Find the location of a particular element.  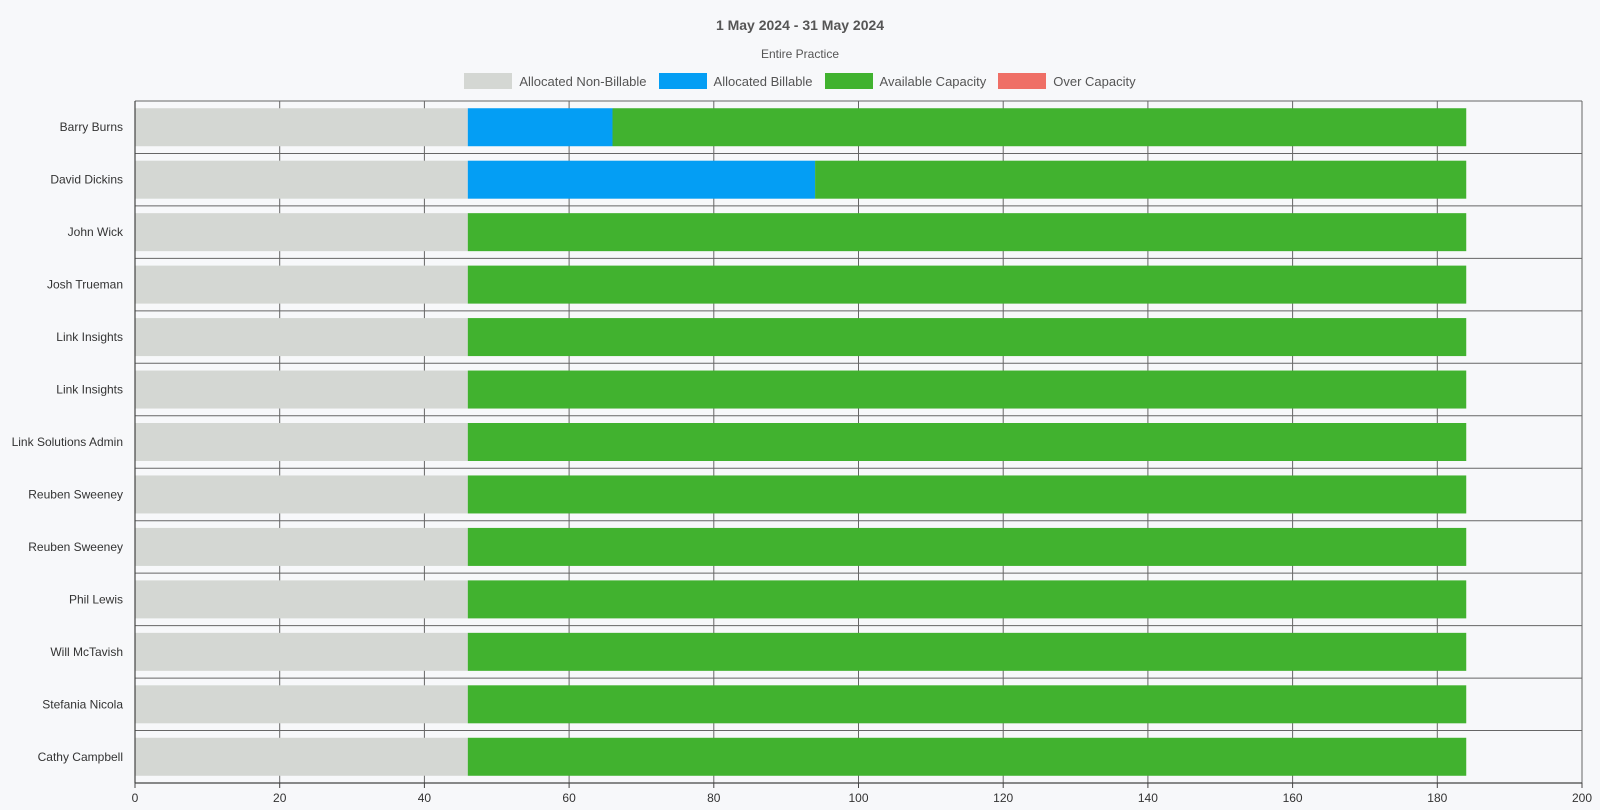

legend-item: Allocated Billable is located at coordinates (735, 81).